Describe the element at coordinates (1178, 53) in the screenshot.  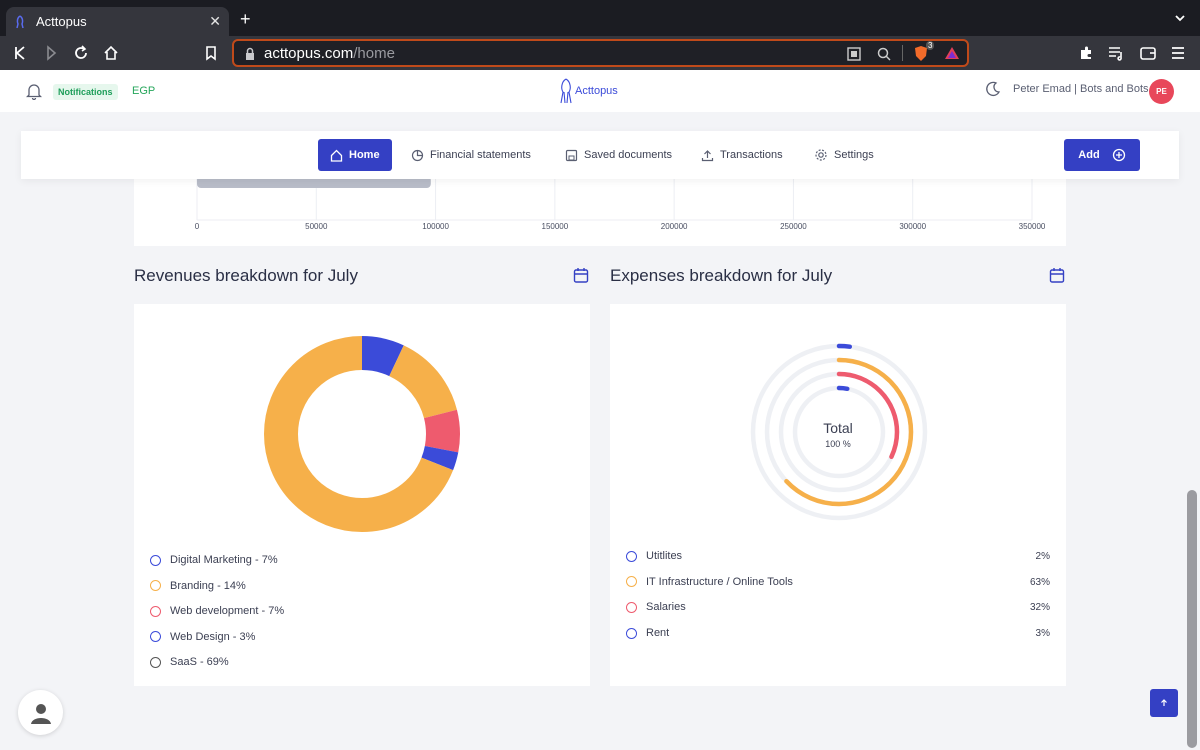
I see `menu-icon` at that location.